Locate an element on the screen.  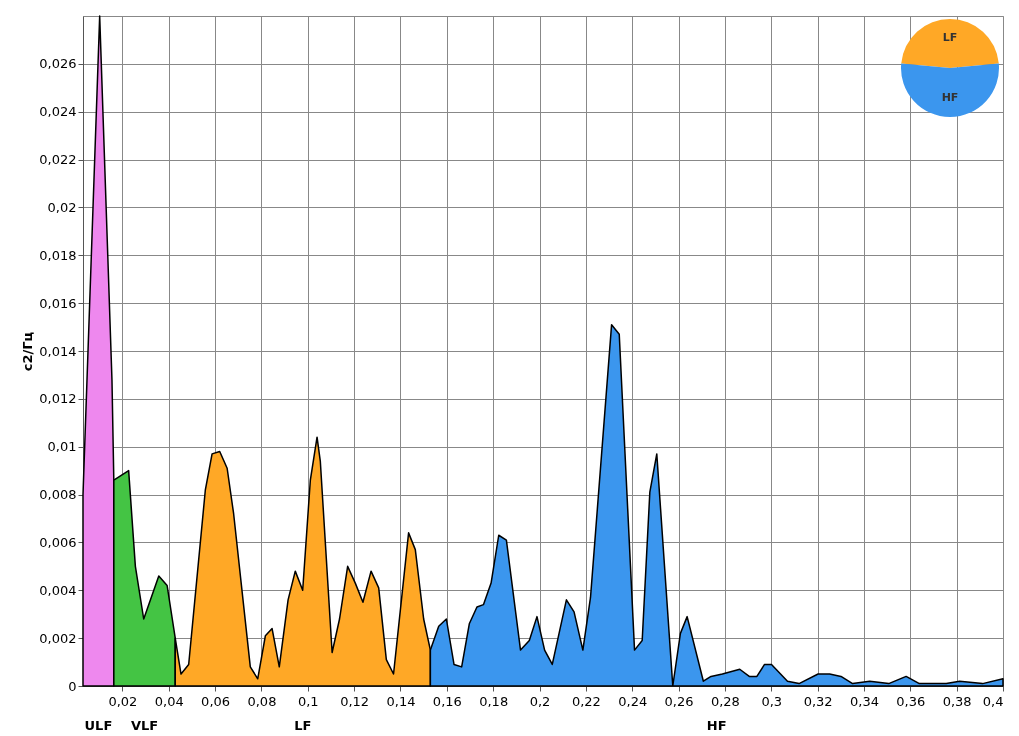
x-tick-label: 0,26 is located at coordinates (679, 701).